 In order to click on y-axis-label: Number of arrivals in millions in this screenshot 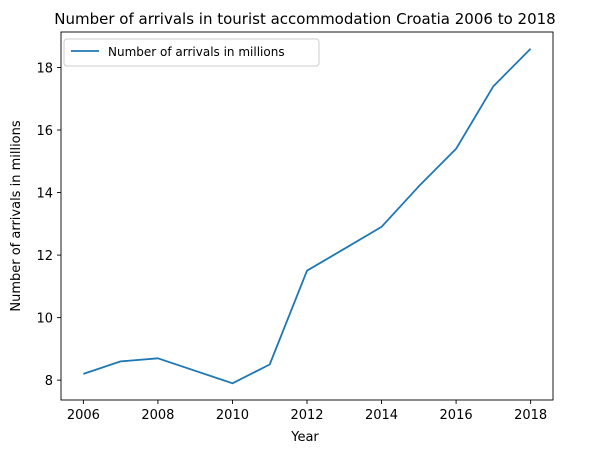, I will do `click(16, 216)`.